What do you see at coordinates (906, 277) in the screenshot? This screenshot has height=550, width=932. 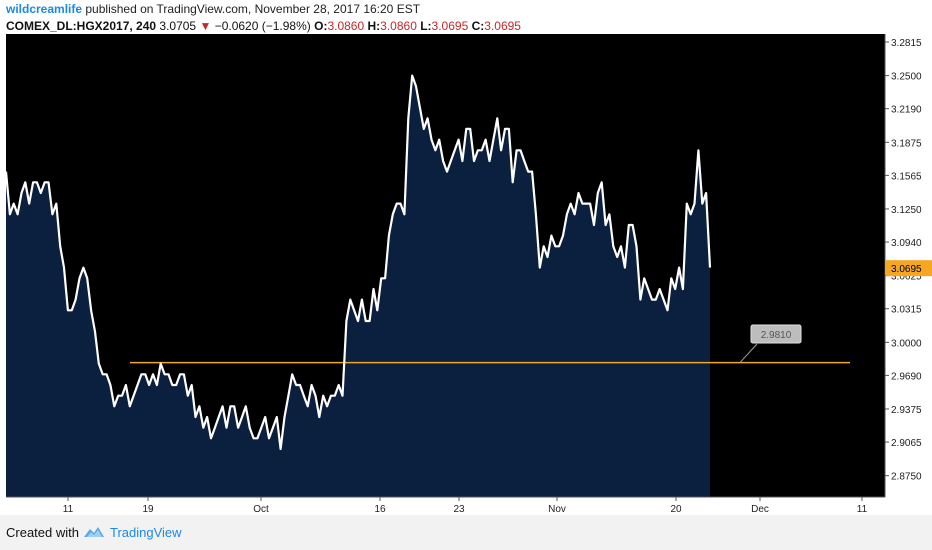 I see `y-tick-label: 3.0625` at bounding box center [906, 277].